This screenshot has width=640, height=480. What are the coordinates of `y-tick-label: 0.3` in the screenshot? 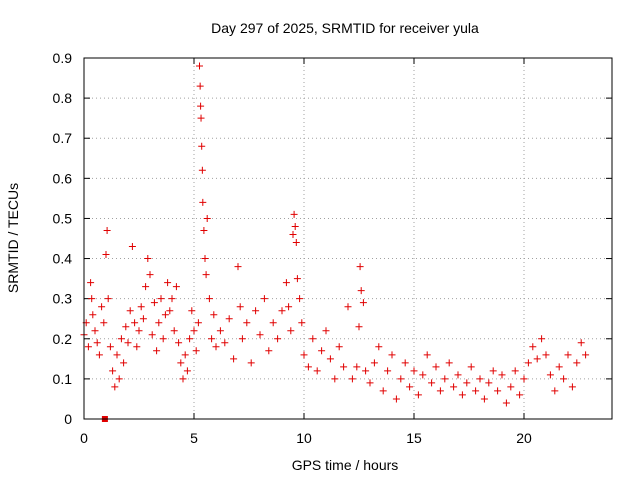 It's located at (63, 299).